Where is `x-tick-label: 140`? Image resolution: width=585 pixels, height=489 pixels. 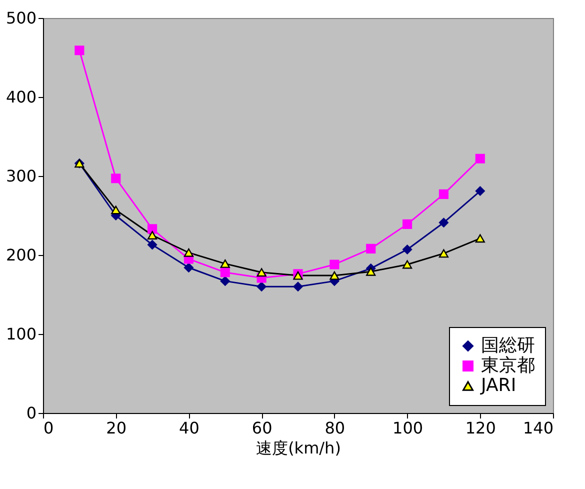
x-tick-label: 140 is located at coordinates (538, 428).